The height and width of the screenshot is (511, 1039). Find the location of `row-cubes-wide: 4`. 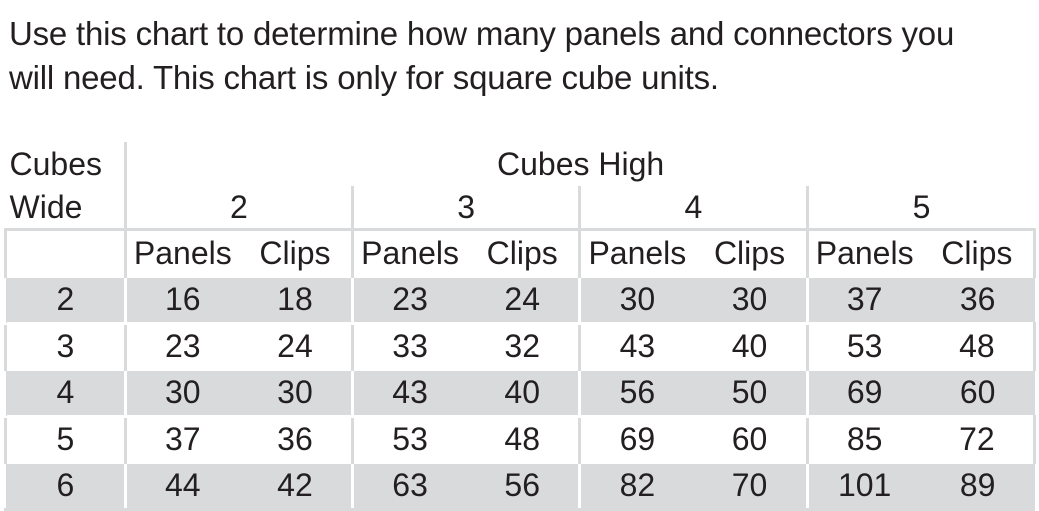

row-cubes-wide: 4 is located at coordinates (66, 392).